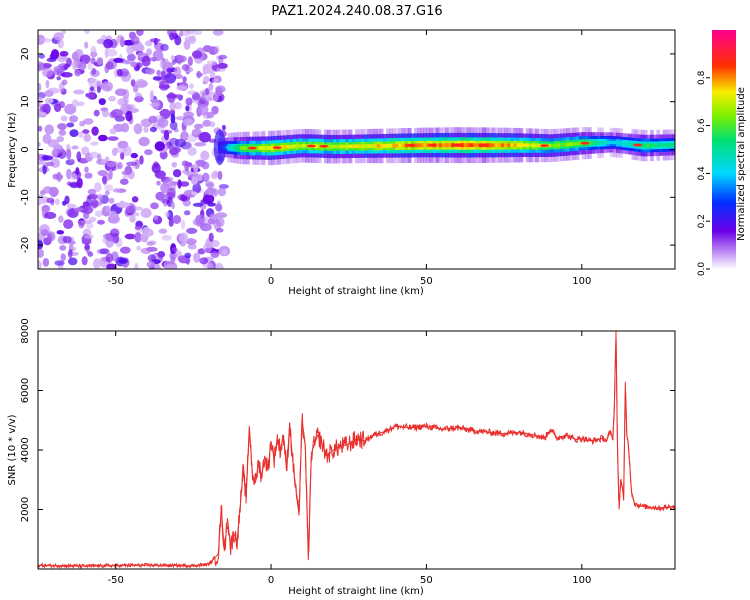  I want to click on y-tick-label: 2000, so click(25, 509).